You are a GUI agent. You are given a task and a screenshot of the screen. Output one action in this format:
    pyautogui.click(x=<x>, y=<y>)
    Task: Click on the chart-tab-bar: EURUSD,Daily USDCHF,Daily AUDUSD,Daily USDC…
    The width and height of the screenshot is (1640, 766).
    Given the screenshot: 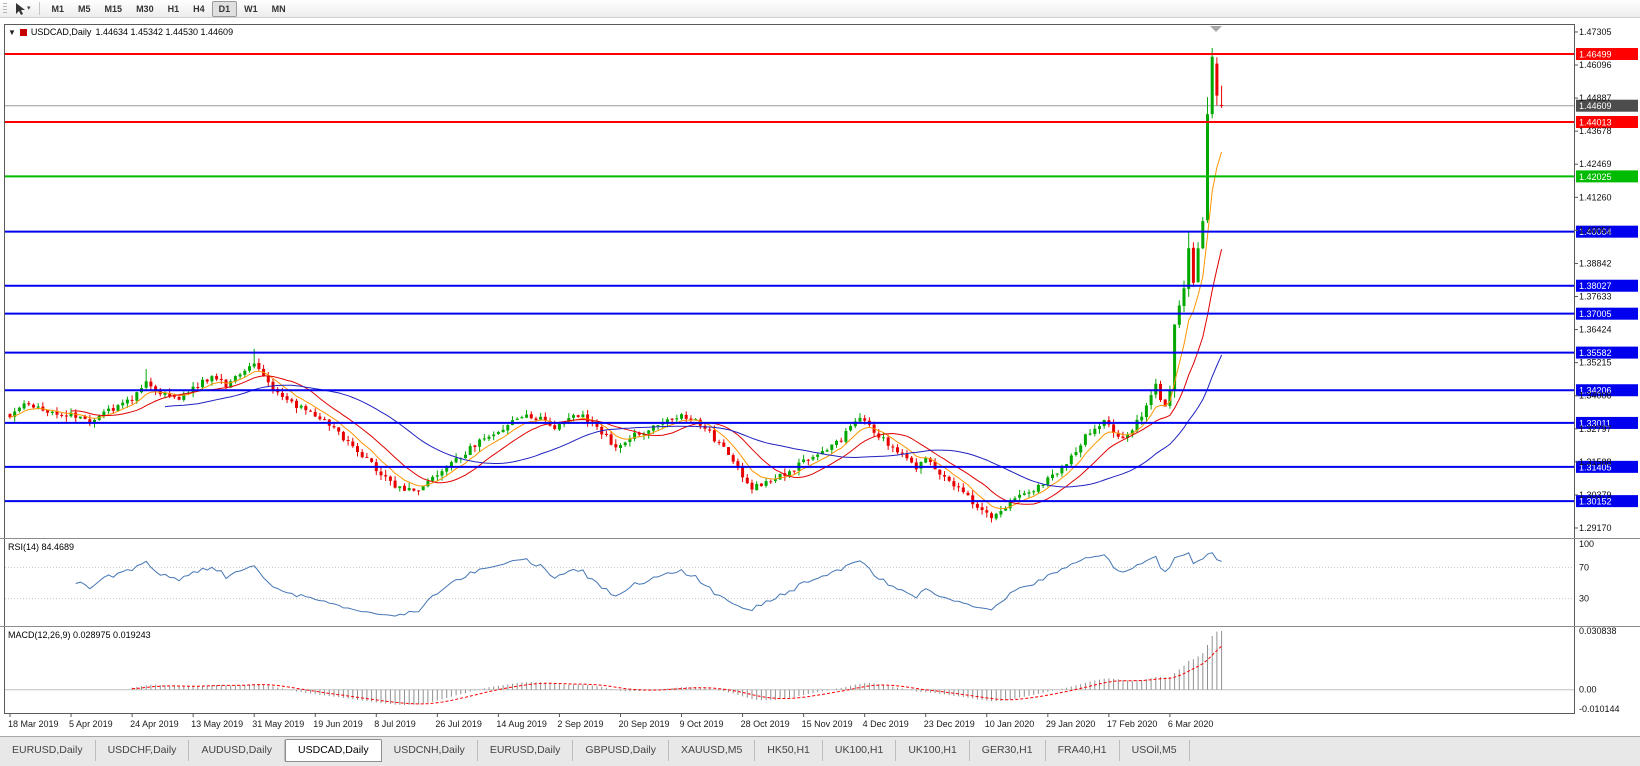 What is the action you would take?
    pyautogui.click(x=820, y=751)
    